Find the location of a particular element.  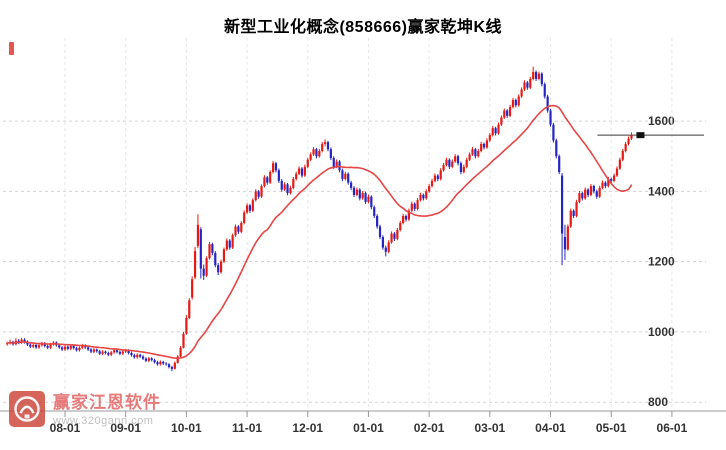

x-axis-label: 02-01 is located at coordinates (429, 428).